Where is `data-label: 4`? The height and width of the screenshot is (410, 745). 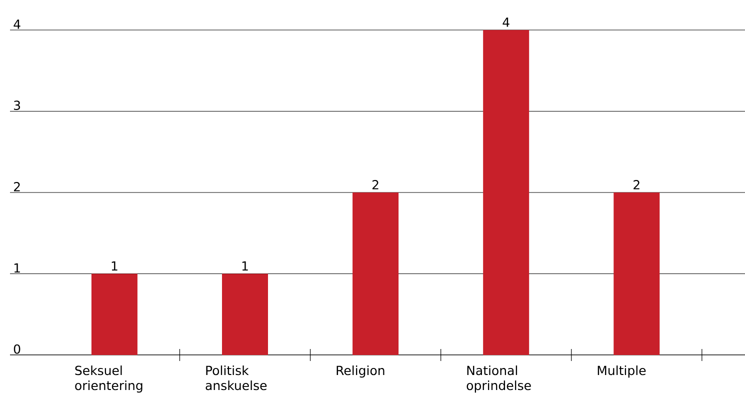
data-label: 4 is located at coordinates (506, 22).